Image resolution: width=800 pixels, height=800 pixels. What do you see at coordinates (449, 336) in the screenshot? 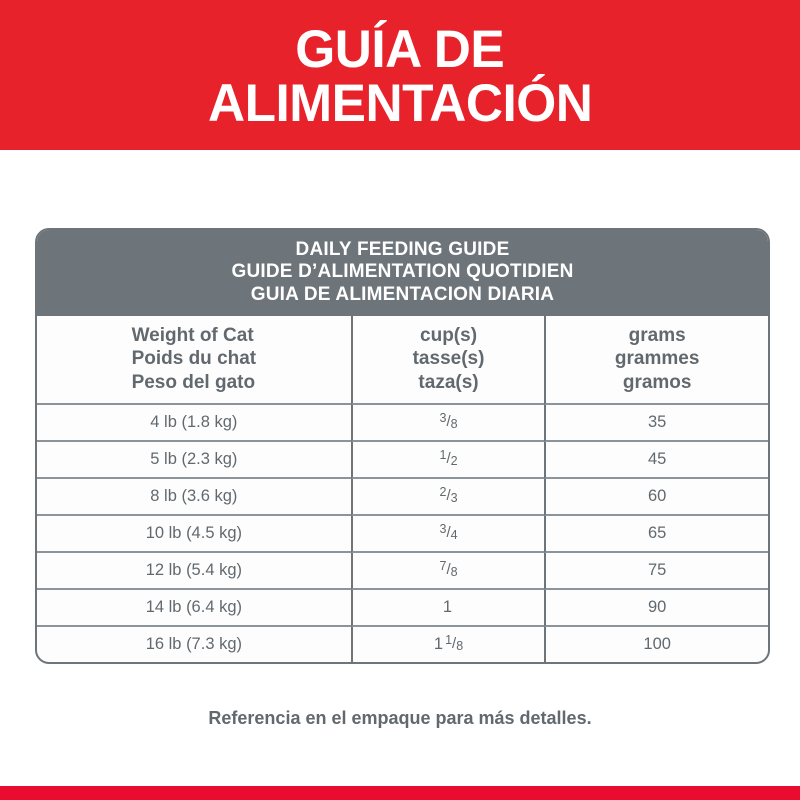
I see `column-header-cups-en: cup(s)` at bounding box center [449, 336].